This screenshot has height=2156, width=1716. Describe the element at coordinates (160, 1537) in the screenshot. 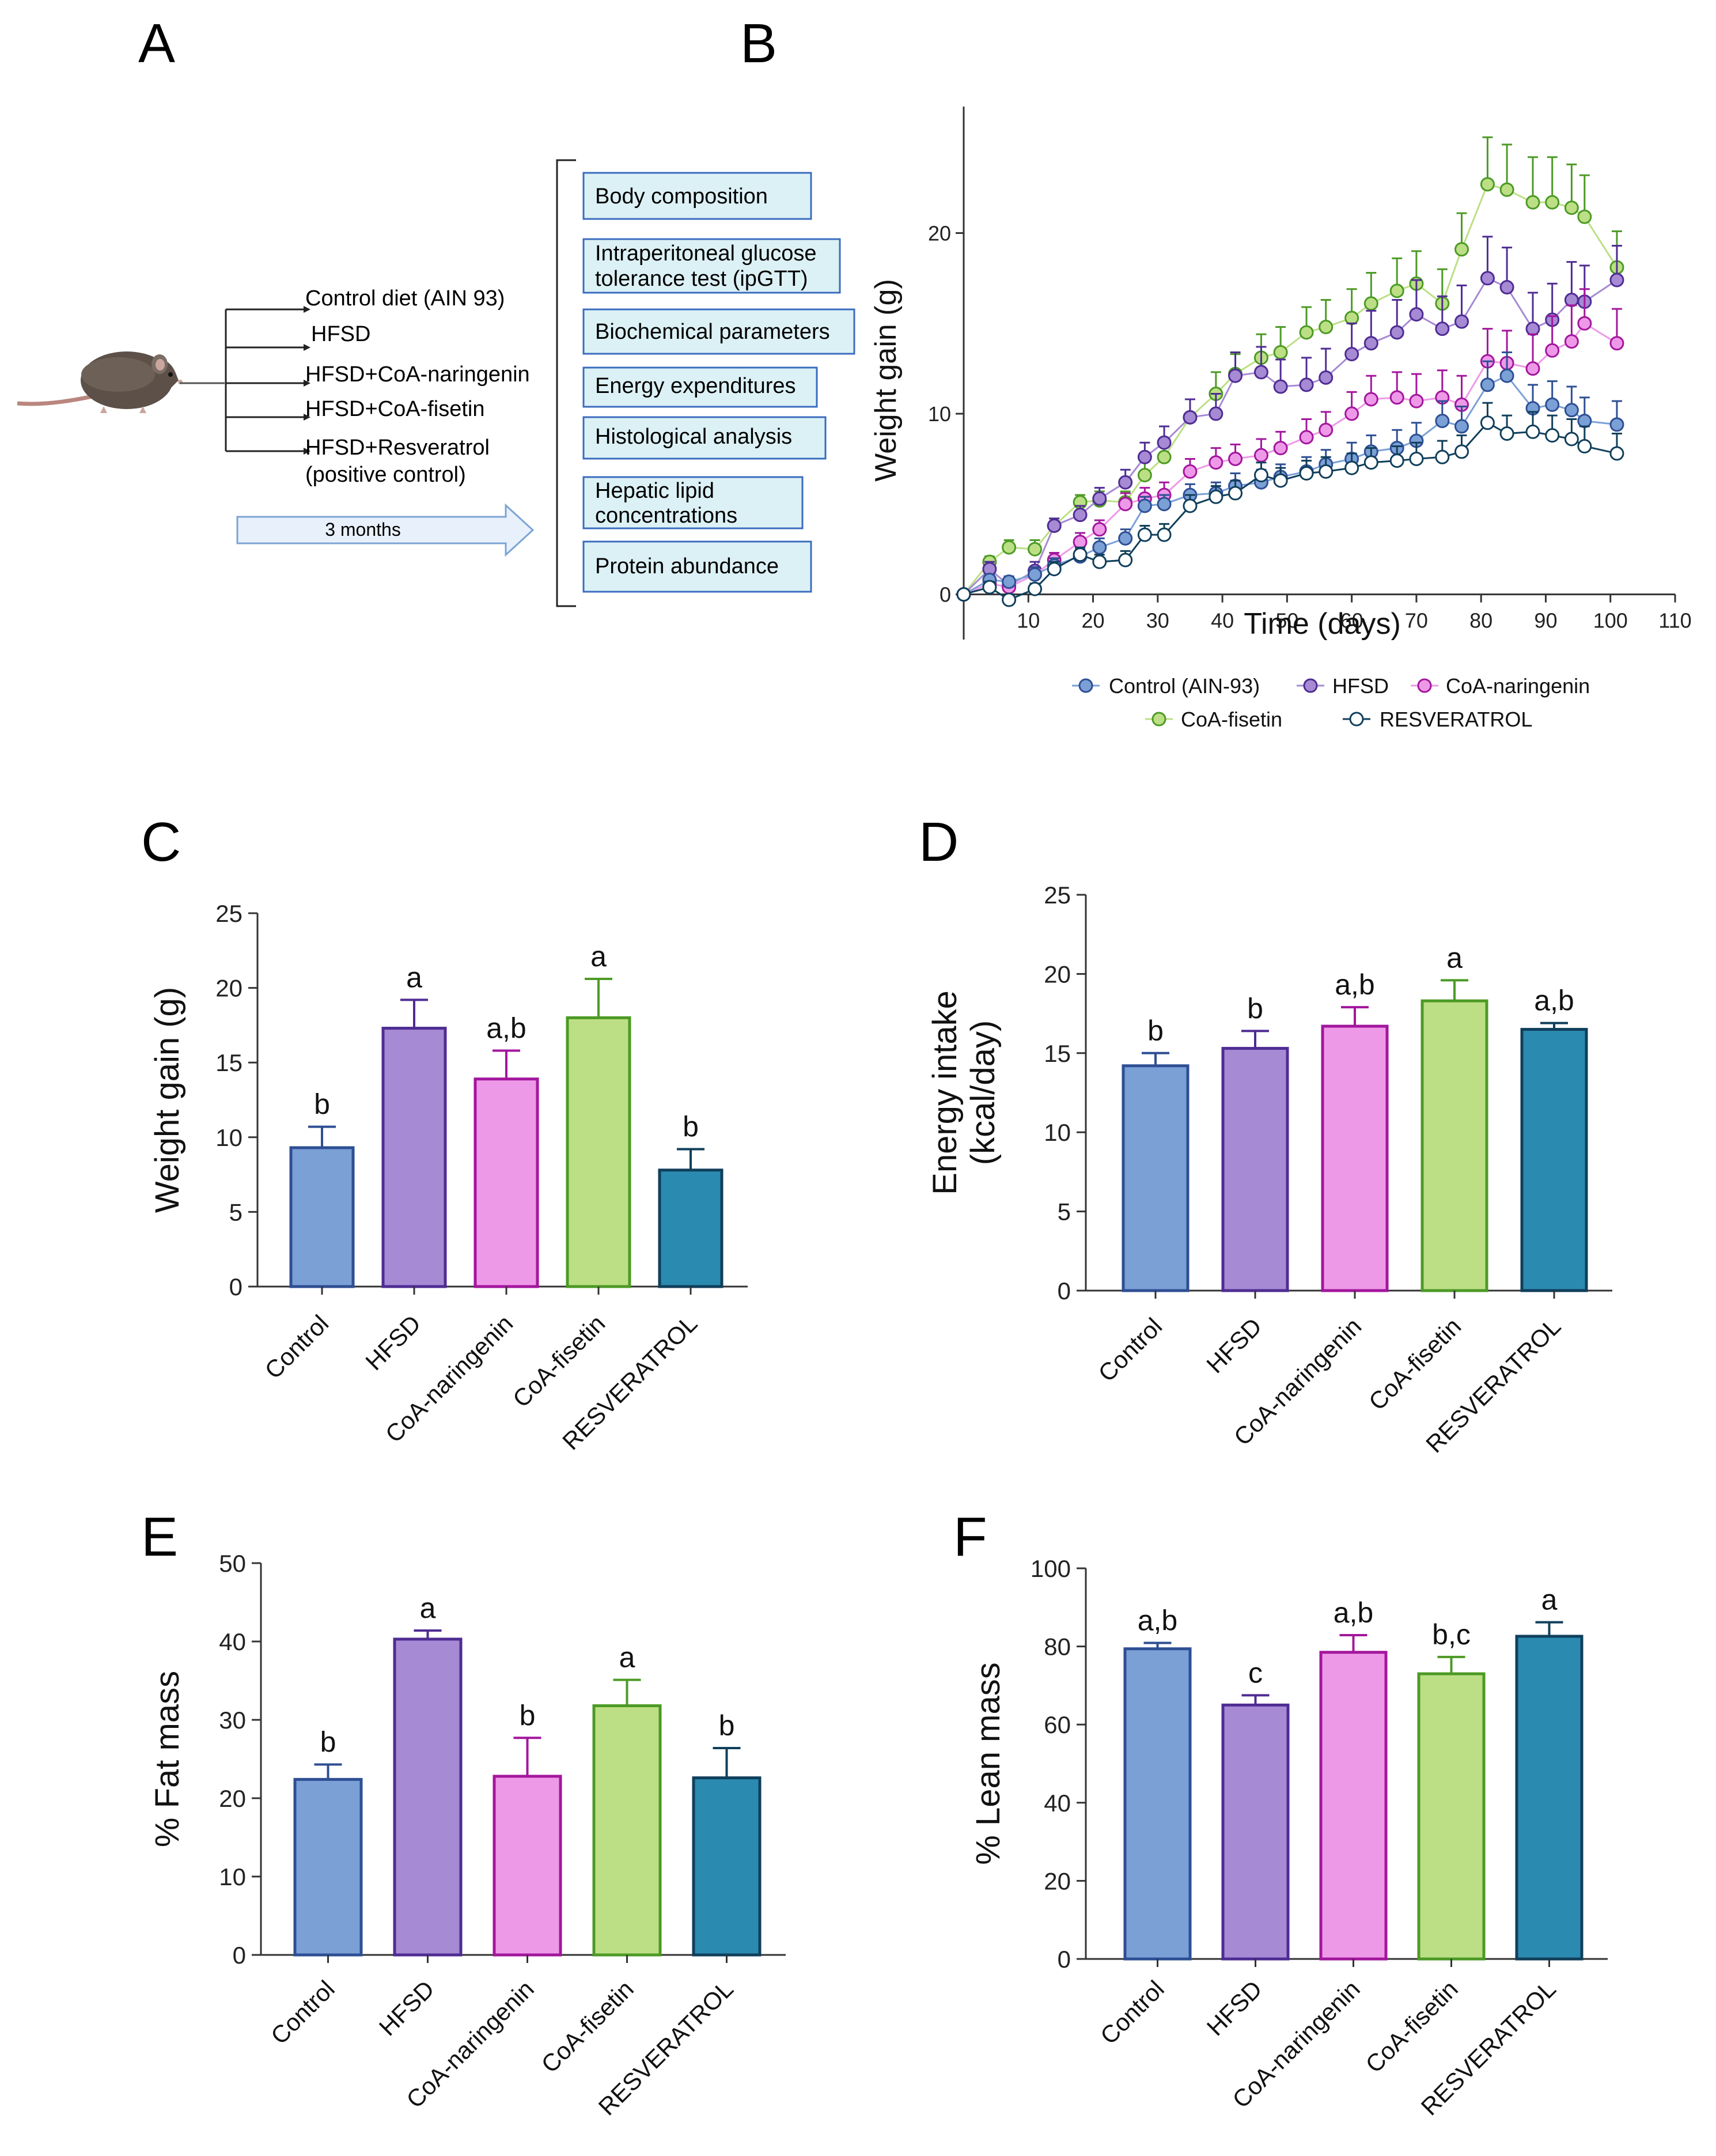

I see `panel-letter-e: E` at that location.